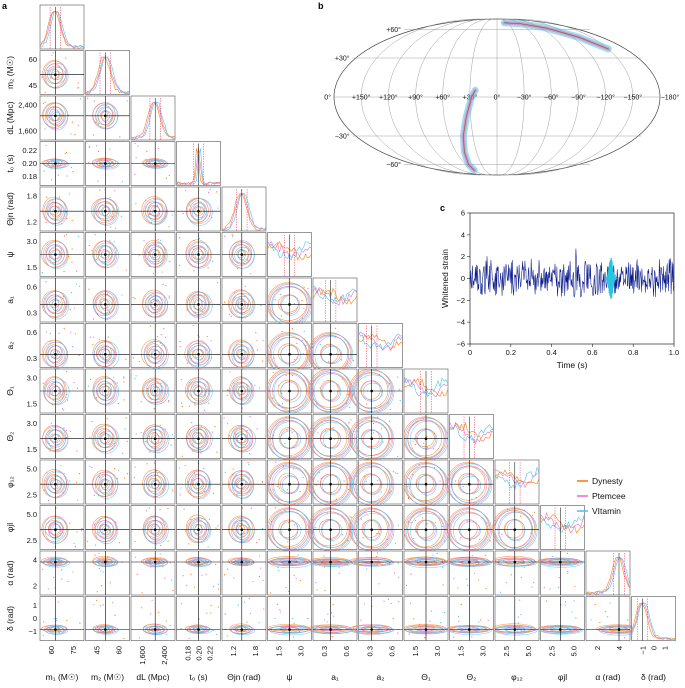 Image resolution: width=685 pixels, height=688 pixels. I want to click on y-tick-label: 1.5, so click(32, 267).